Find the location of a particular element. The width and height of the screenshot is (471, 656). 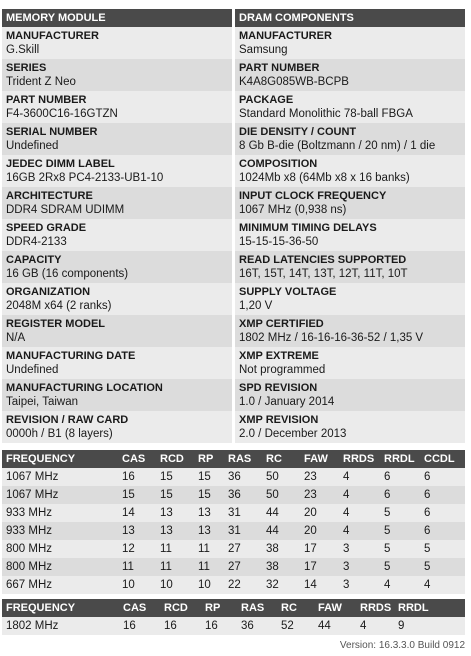

row-label: SUPPLY VOLTAGE is located at coordinates (288, 292).